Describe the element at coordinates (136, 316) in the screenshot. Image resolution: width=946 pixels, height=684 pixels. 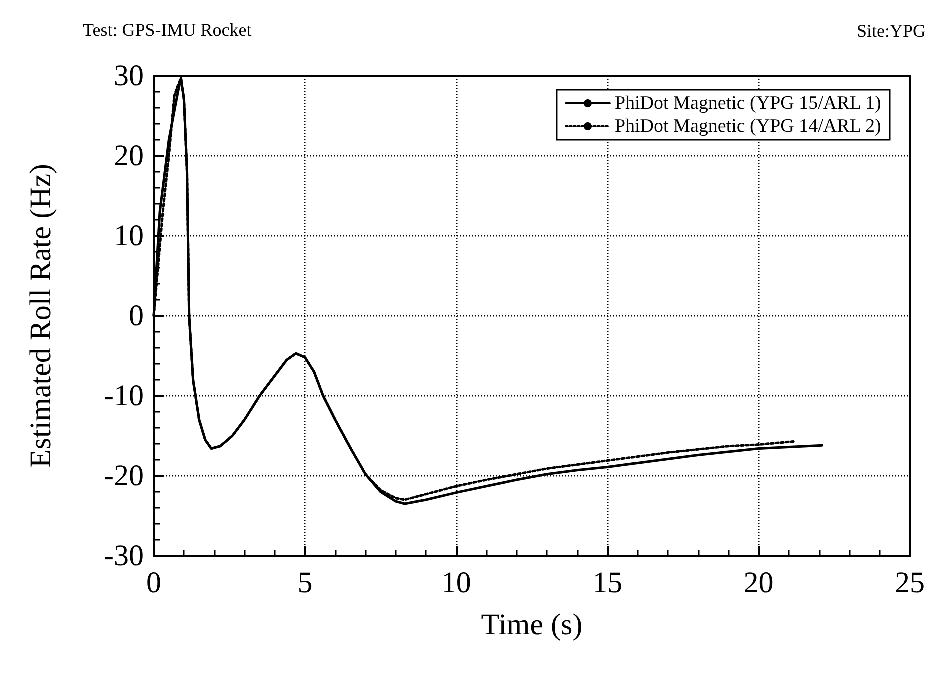
I see `y-tick-label: 0` at that location.